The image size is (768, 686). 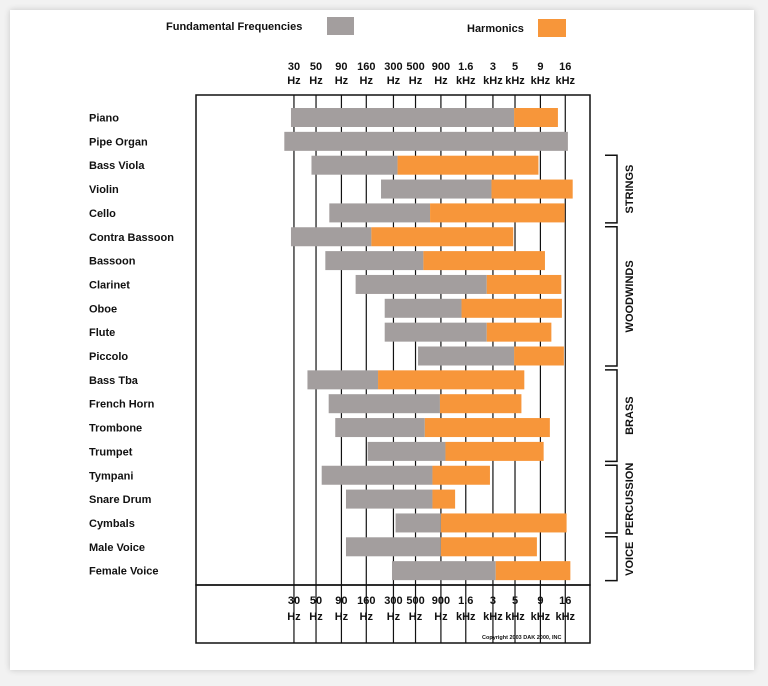 What do you see at coordinates (108, 357) in the screenshot?
I see `instrument-label-10: Piccolo` at bounding box center [108, 357].